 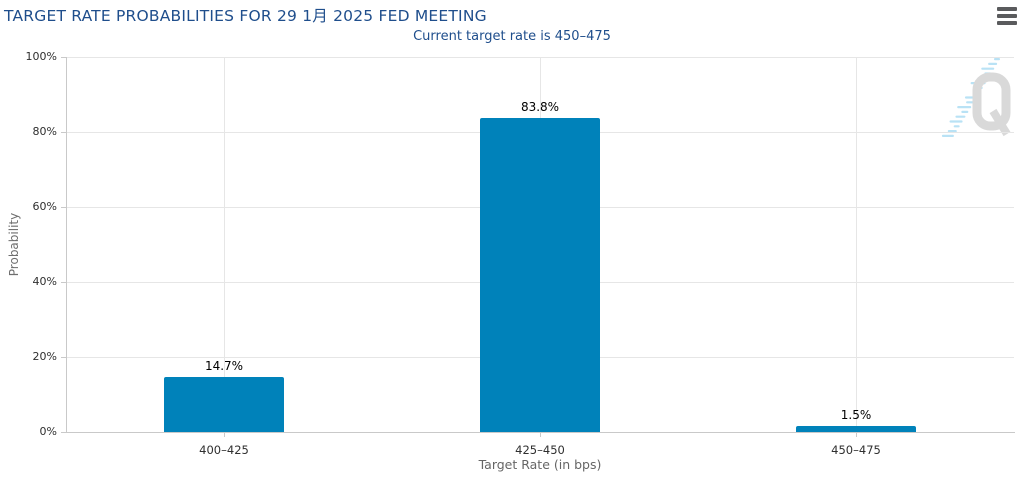 I want to click on y-axis-tick-label: 0%, so click(x=48, y=431).